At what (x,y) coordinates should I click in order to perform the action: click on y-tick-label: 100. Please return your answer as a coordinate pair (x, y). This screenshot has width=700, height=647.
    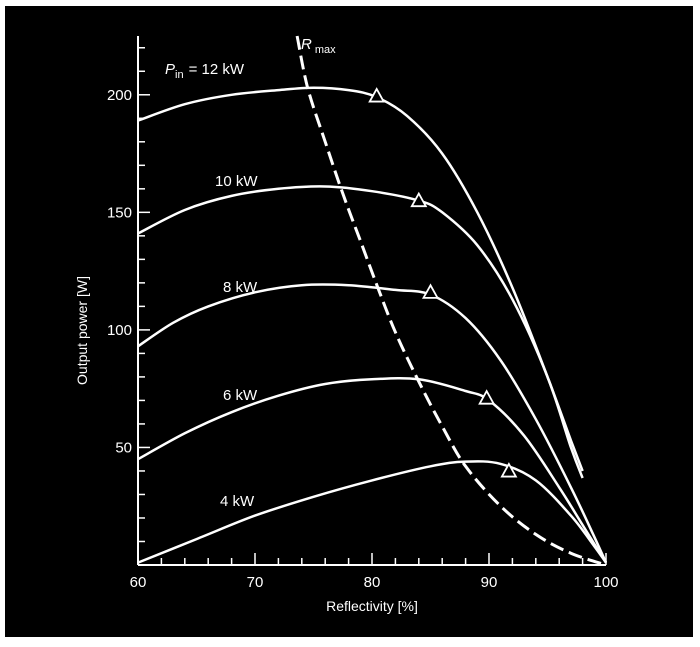
    Looking at the image, I should click on (119, 330).